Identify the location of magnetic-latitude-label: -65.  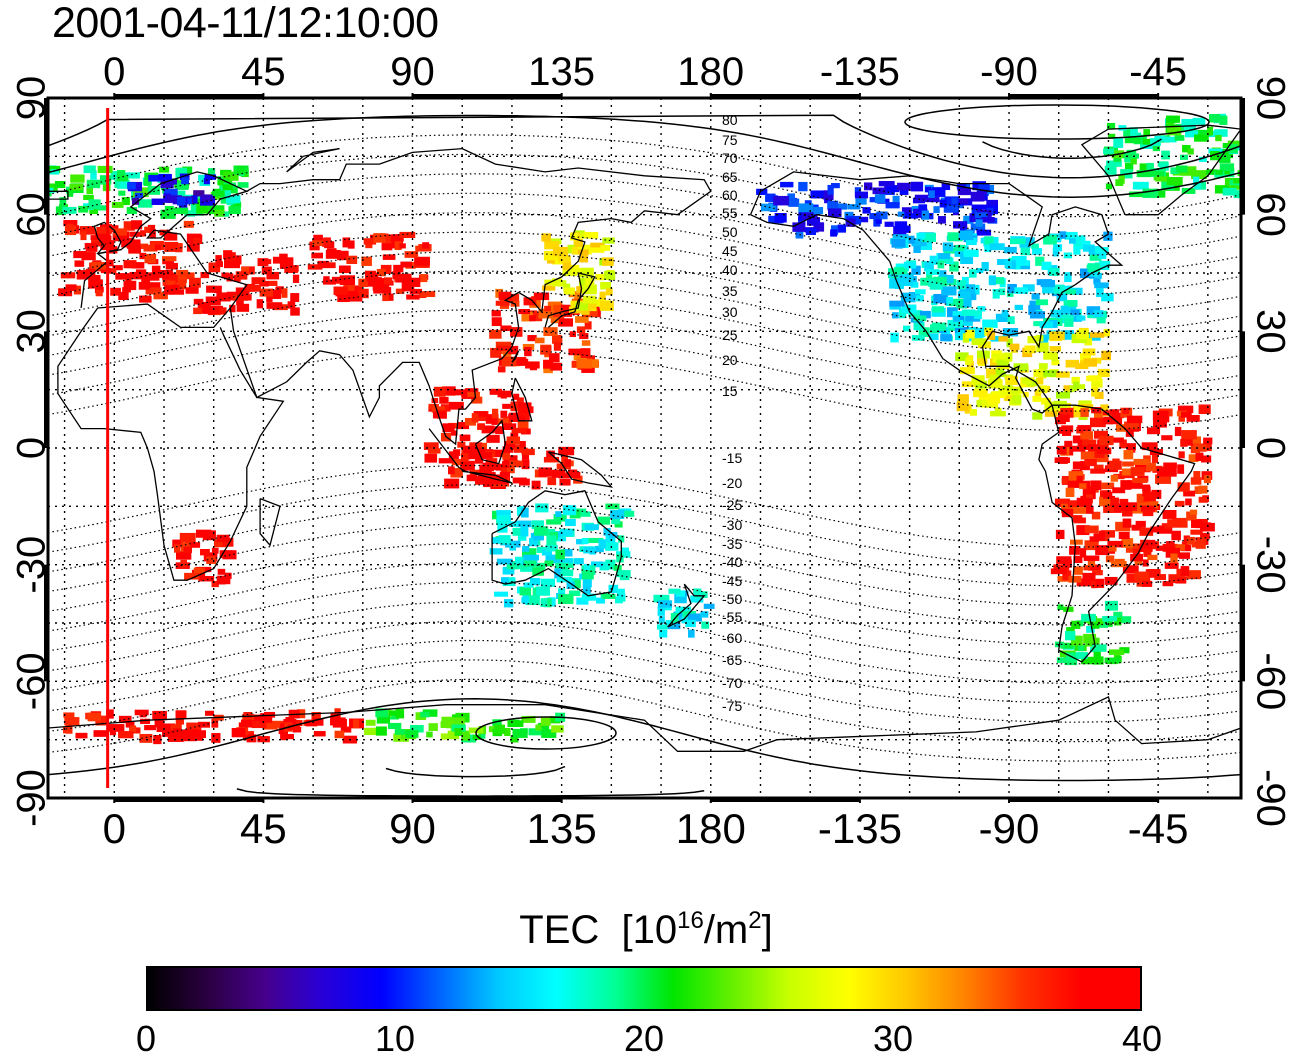
(732, 660).